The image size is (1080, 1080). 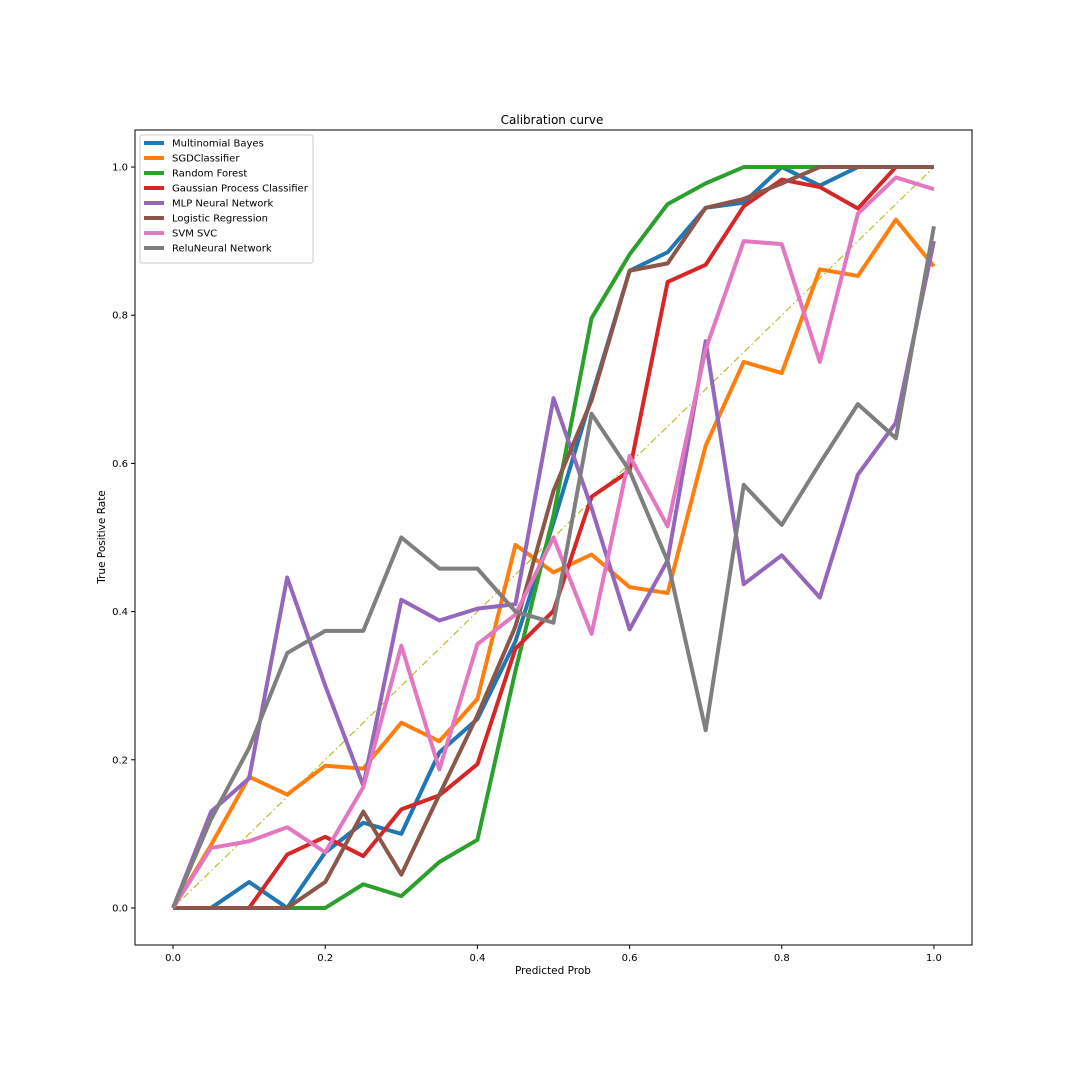 What do you see at coordinates (218, 144) in the screenshot?
I see `legend-label: Multinomial Bayes` at bounding box center [218, 144].